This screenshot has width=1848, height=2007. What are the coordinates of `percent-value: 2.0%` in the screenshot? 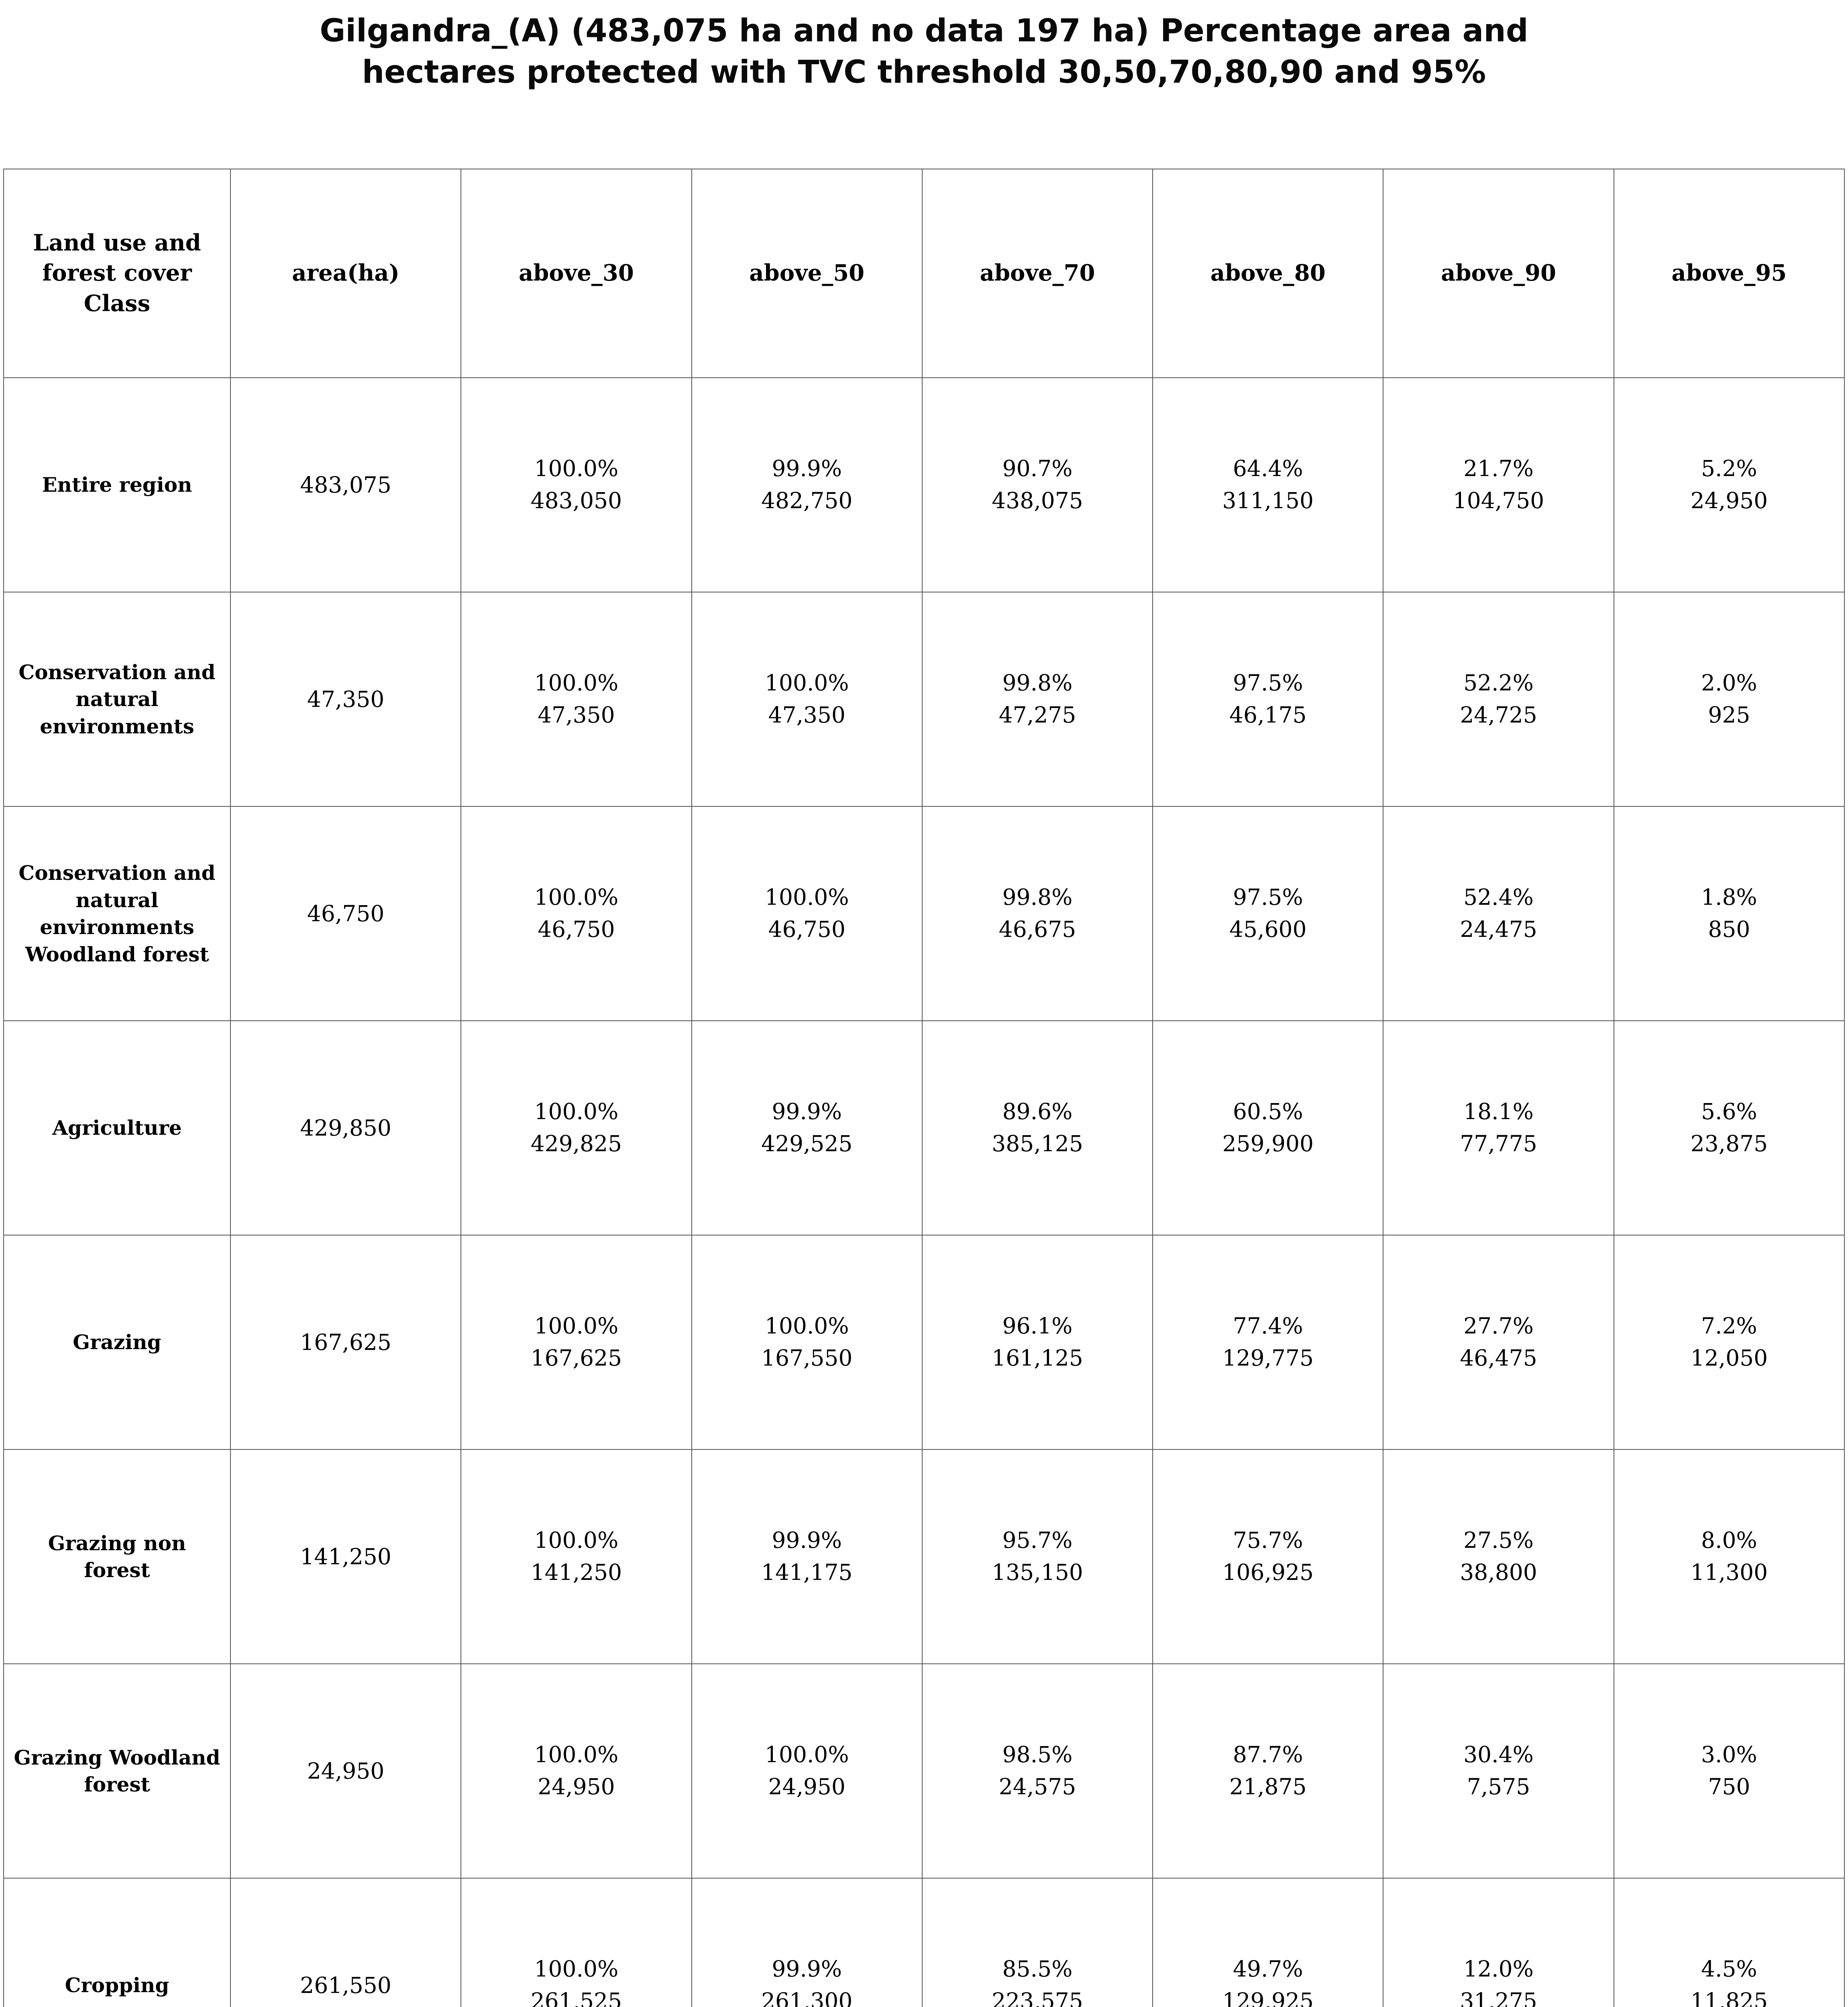 It's located at (1729, 683).